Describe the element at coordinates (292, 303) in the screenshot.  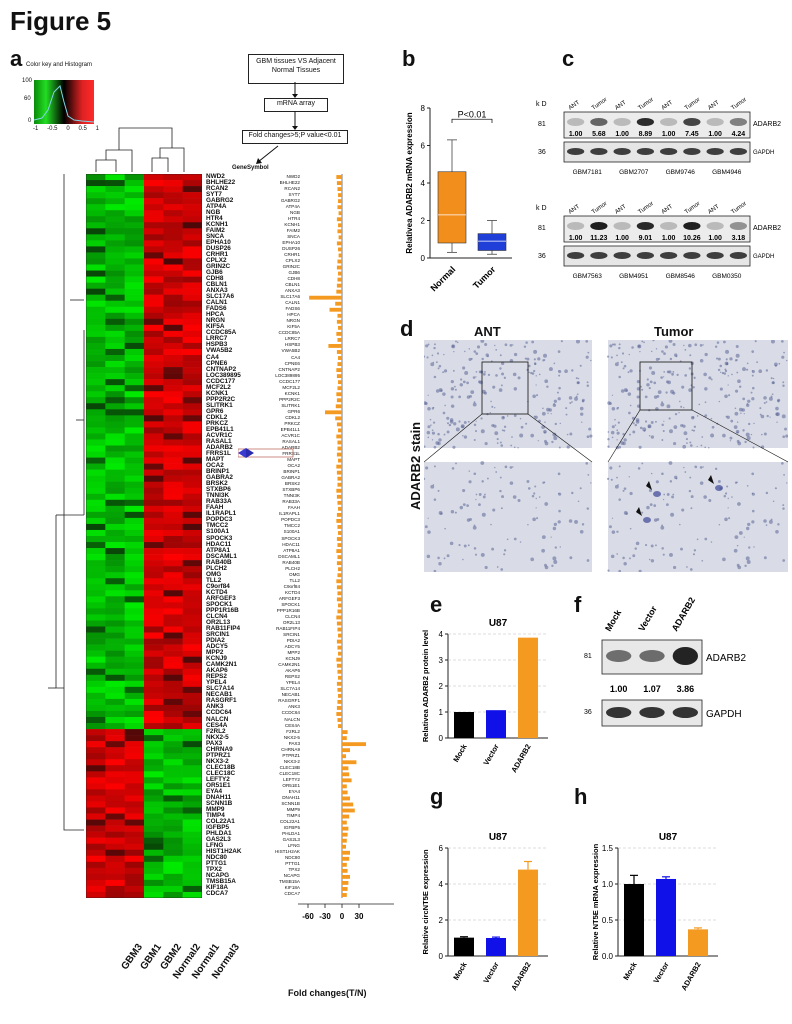
I see `gene-label-small: CALN1` at that location.